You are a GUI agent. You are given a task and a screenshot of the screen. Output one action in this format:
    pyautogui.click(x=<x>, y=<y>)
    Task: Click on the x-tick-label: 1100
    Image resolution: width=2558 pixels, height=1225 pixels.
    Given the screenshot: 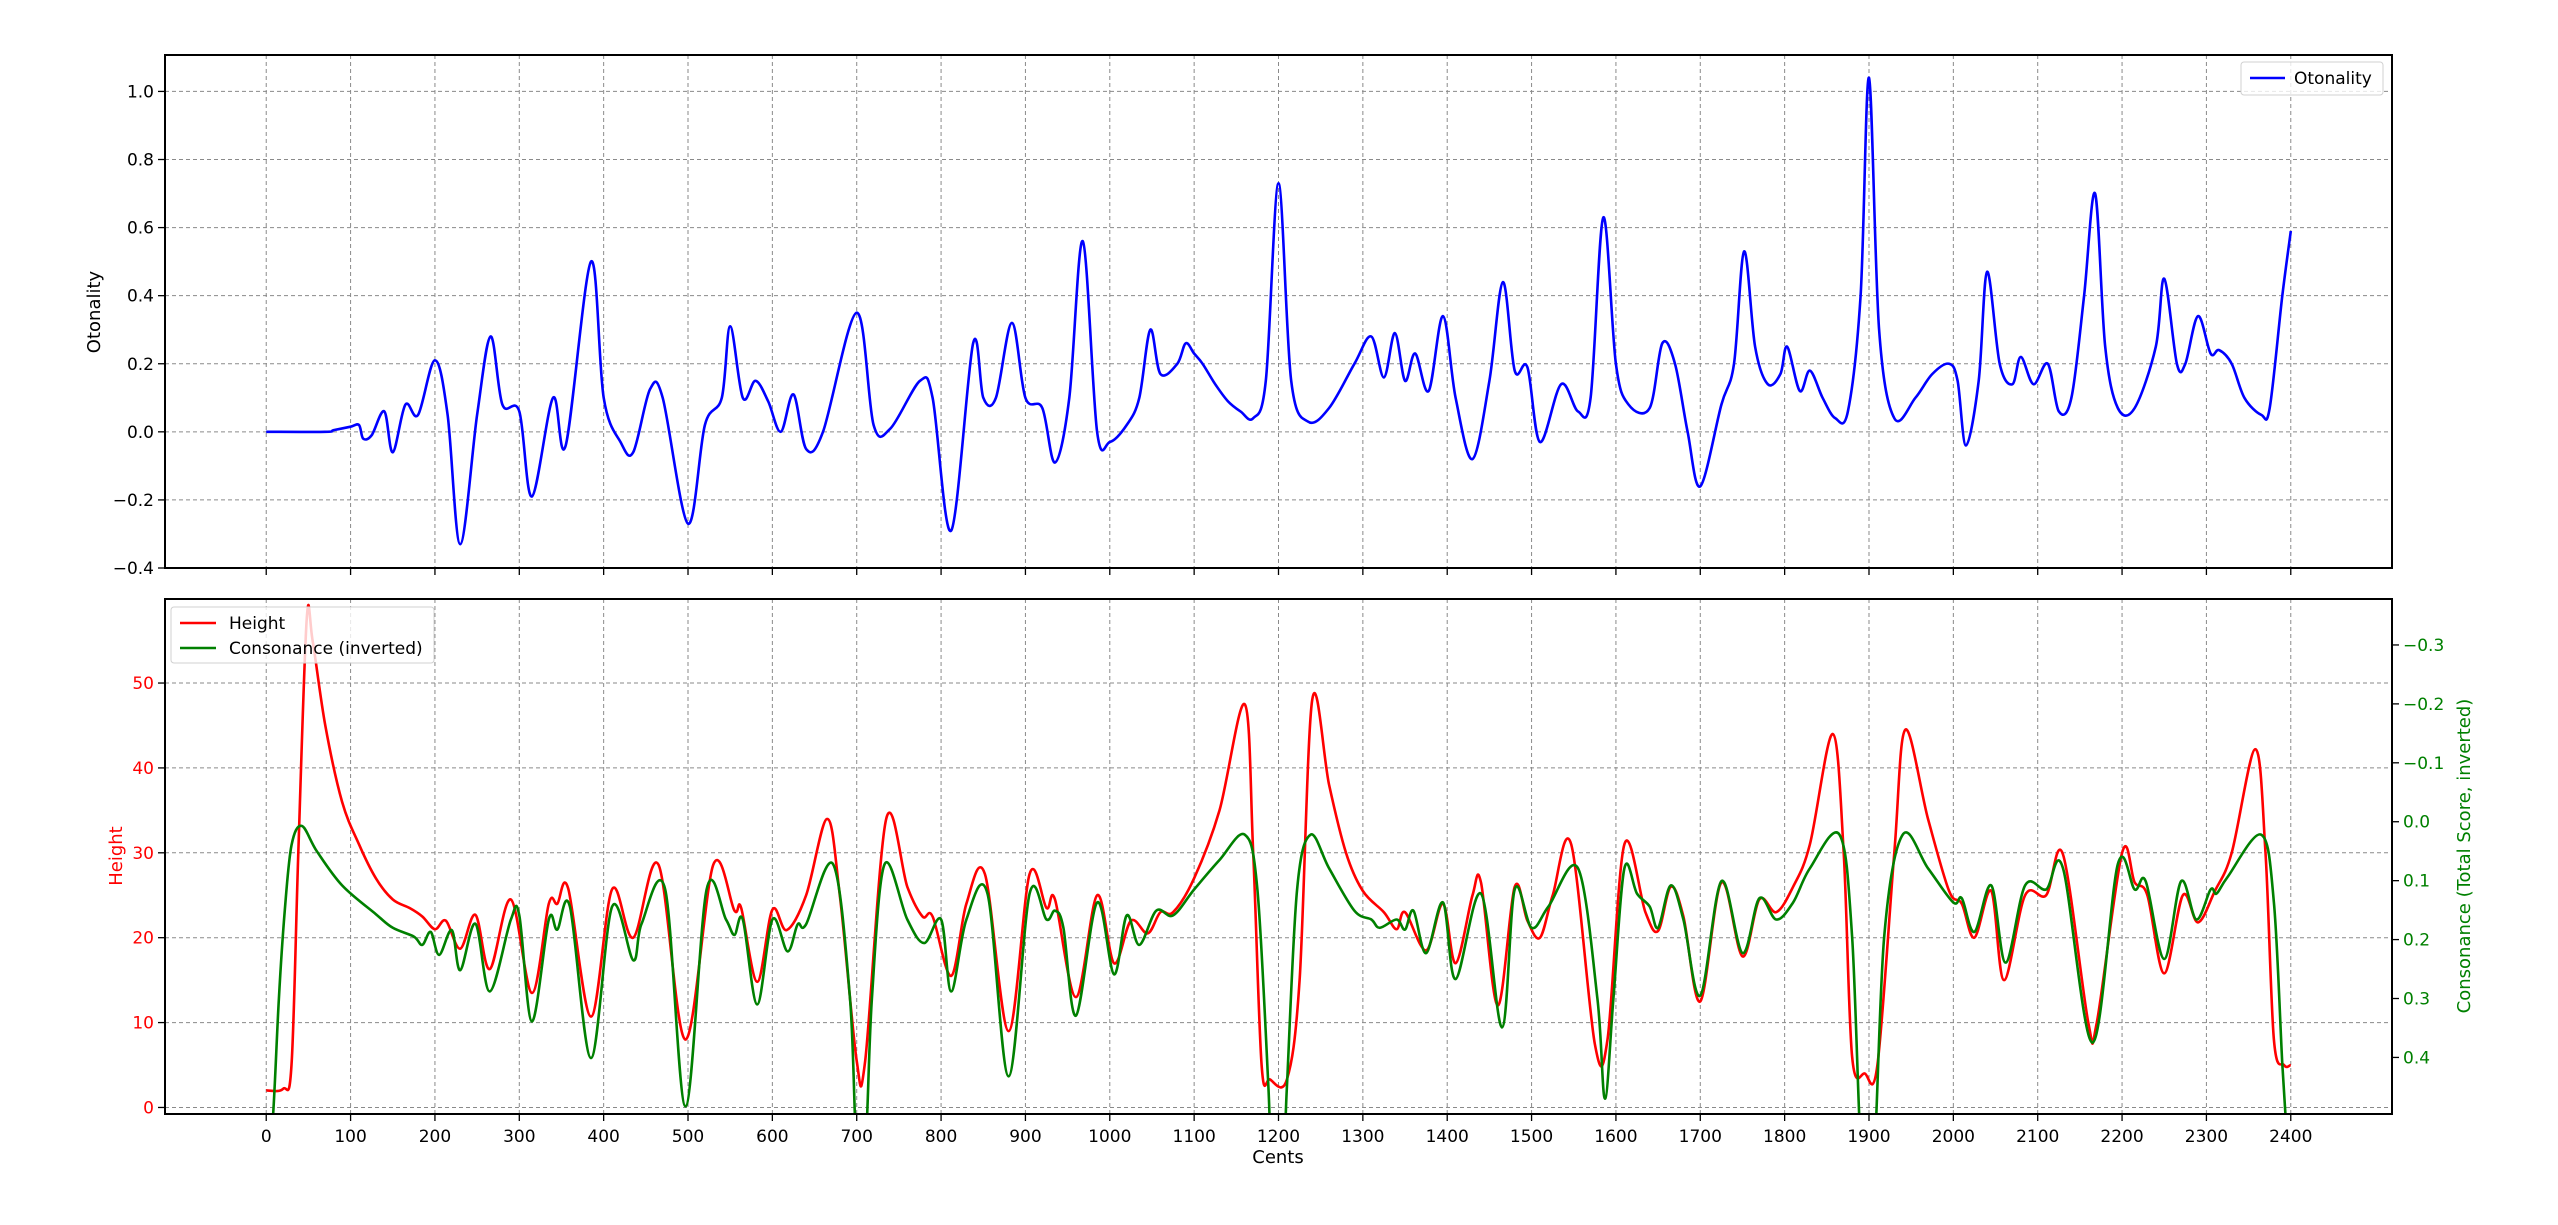 What is the action you would take?
    pyautogui.click(x=1194, y=1137)
    